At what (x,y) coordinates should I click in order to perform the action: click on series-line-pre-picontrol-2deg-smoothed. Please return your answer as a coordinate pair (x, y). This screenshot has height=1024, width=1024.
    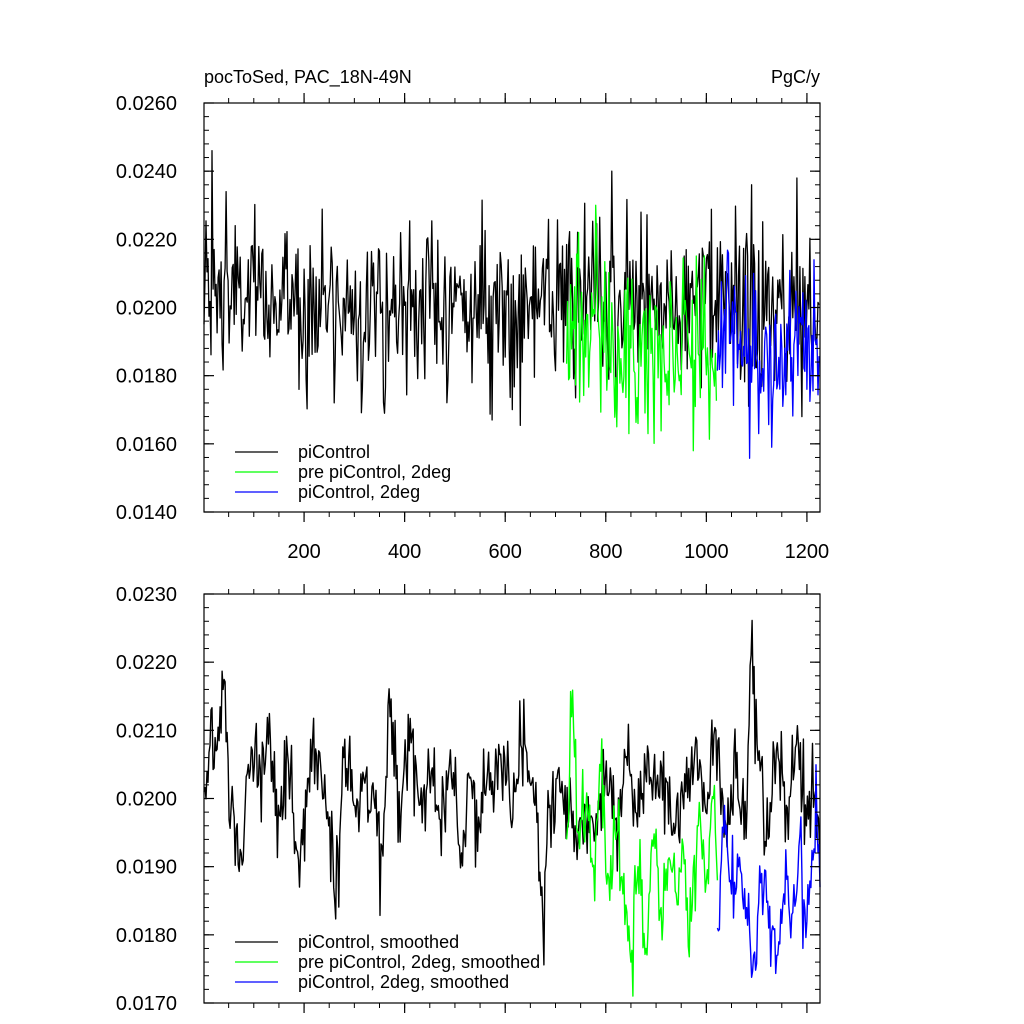
    Looking at the image, I should click on (642, 843).